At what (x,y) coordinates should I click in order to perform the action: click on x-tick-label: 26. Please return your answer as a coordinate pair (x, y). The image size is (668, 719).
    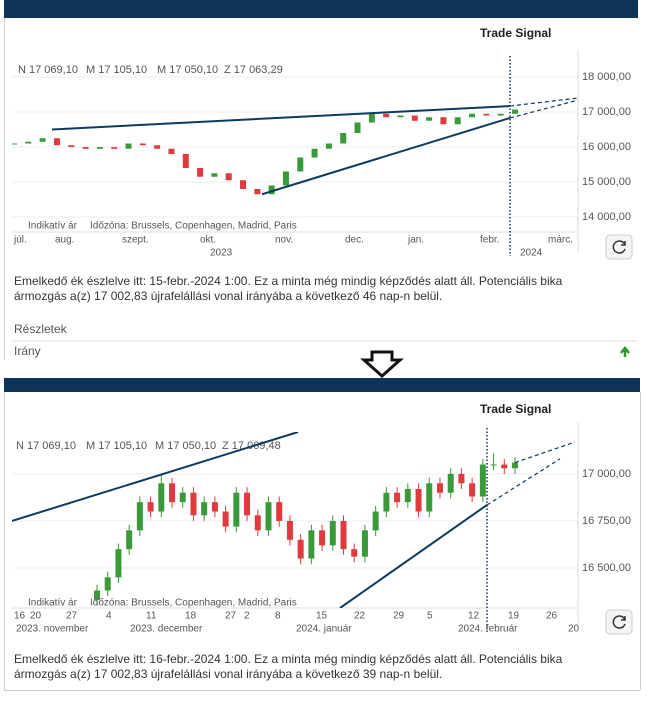
    Looking at the image, I should click on (552, 616).